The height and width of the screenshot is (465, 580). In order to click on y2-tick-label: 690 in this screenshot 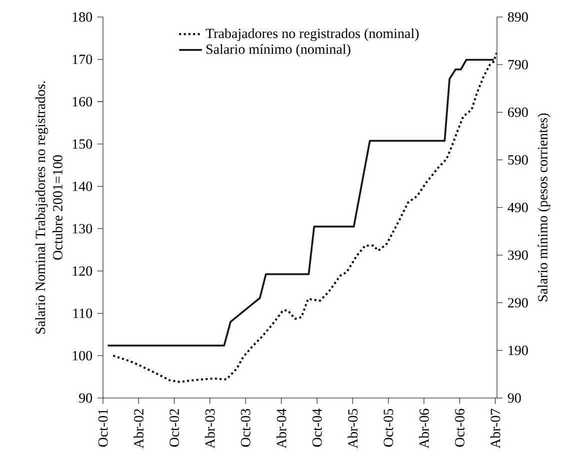, I will do `click(518, 112)`.